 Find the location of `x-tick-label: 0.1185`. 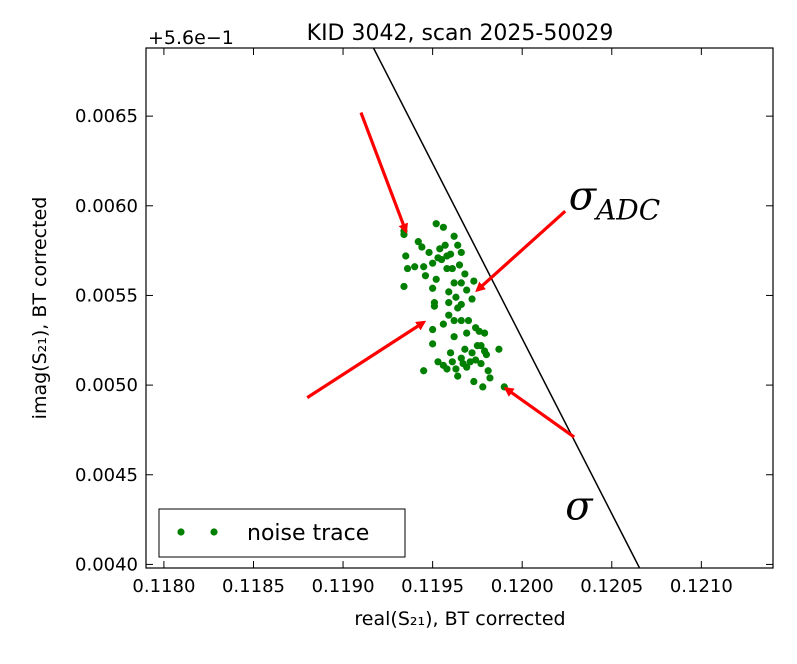

x-tick-label: 0.1185 is located at coordinates (253, 586).